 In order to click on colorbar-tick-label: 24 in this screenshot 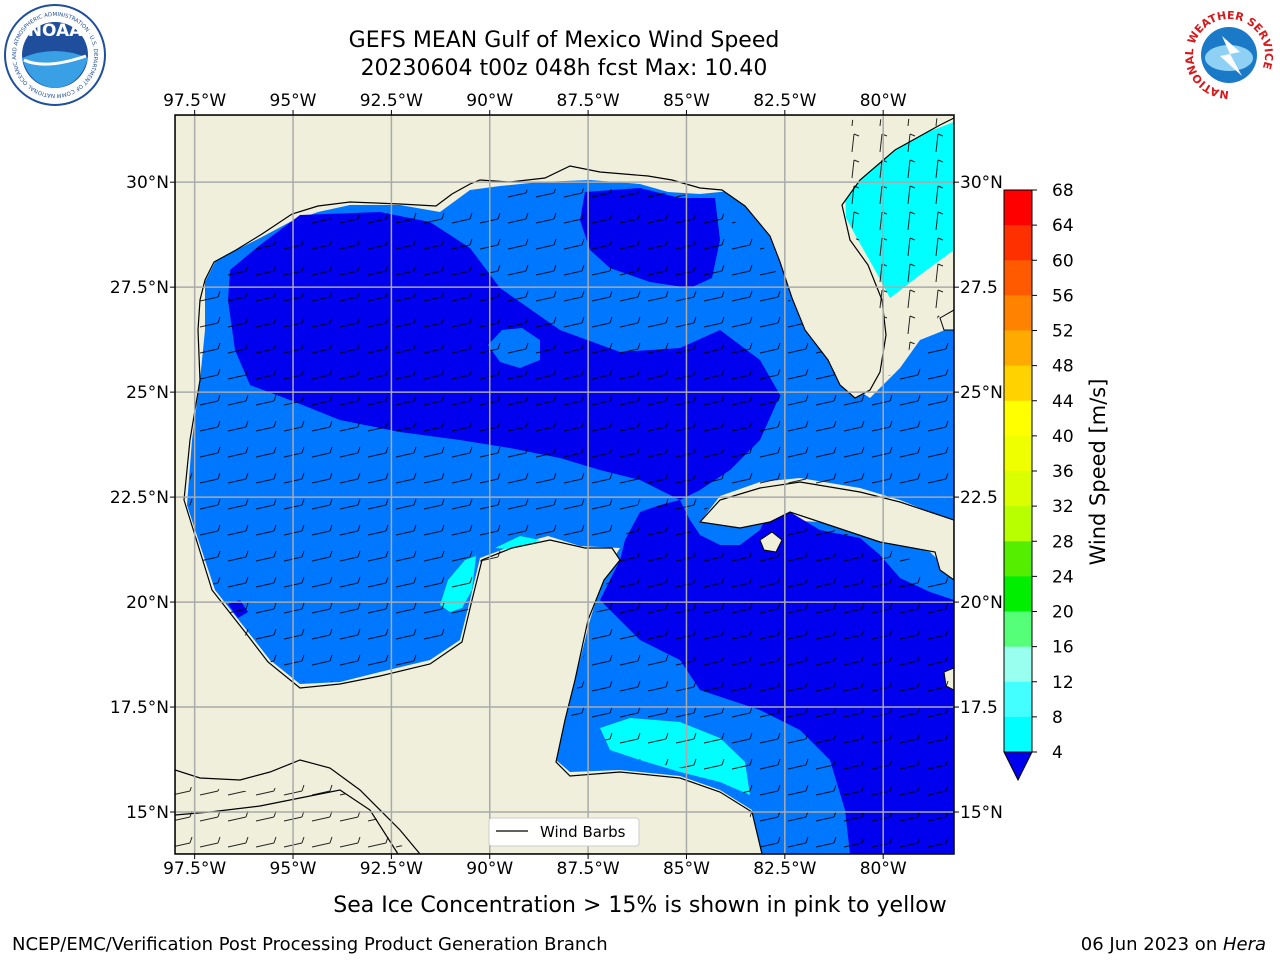, I will do `click(1063, 577)`.